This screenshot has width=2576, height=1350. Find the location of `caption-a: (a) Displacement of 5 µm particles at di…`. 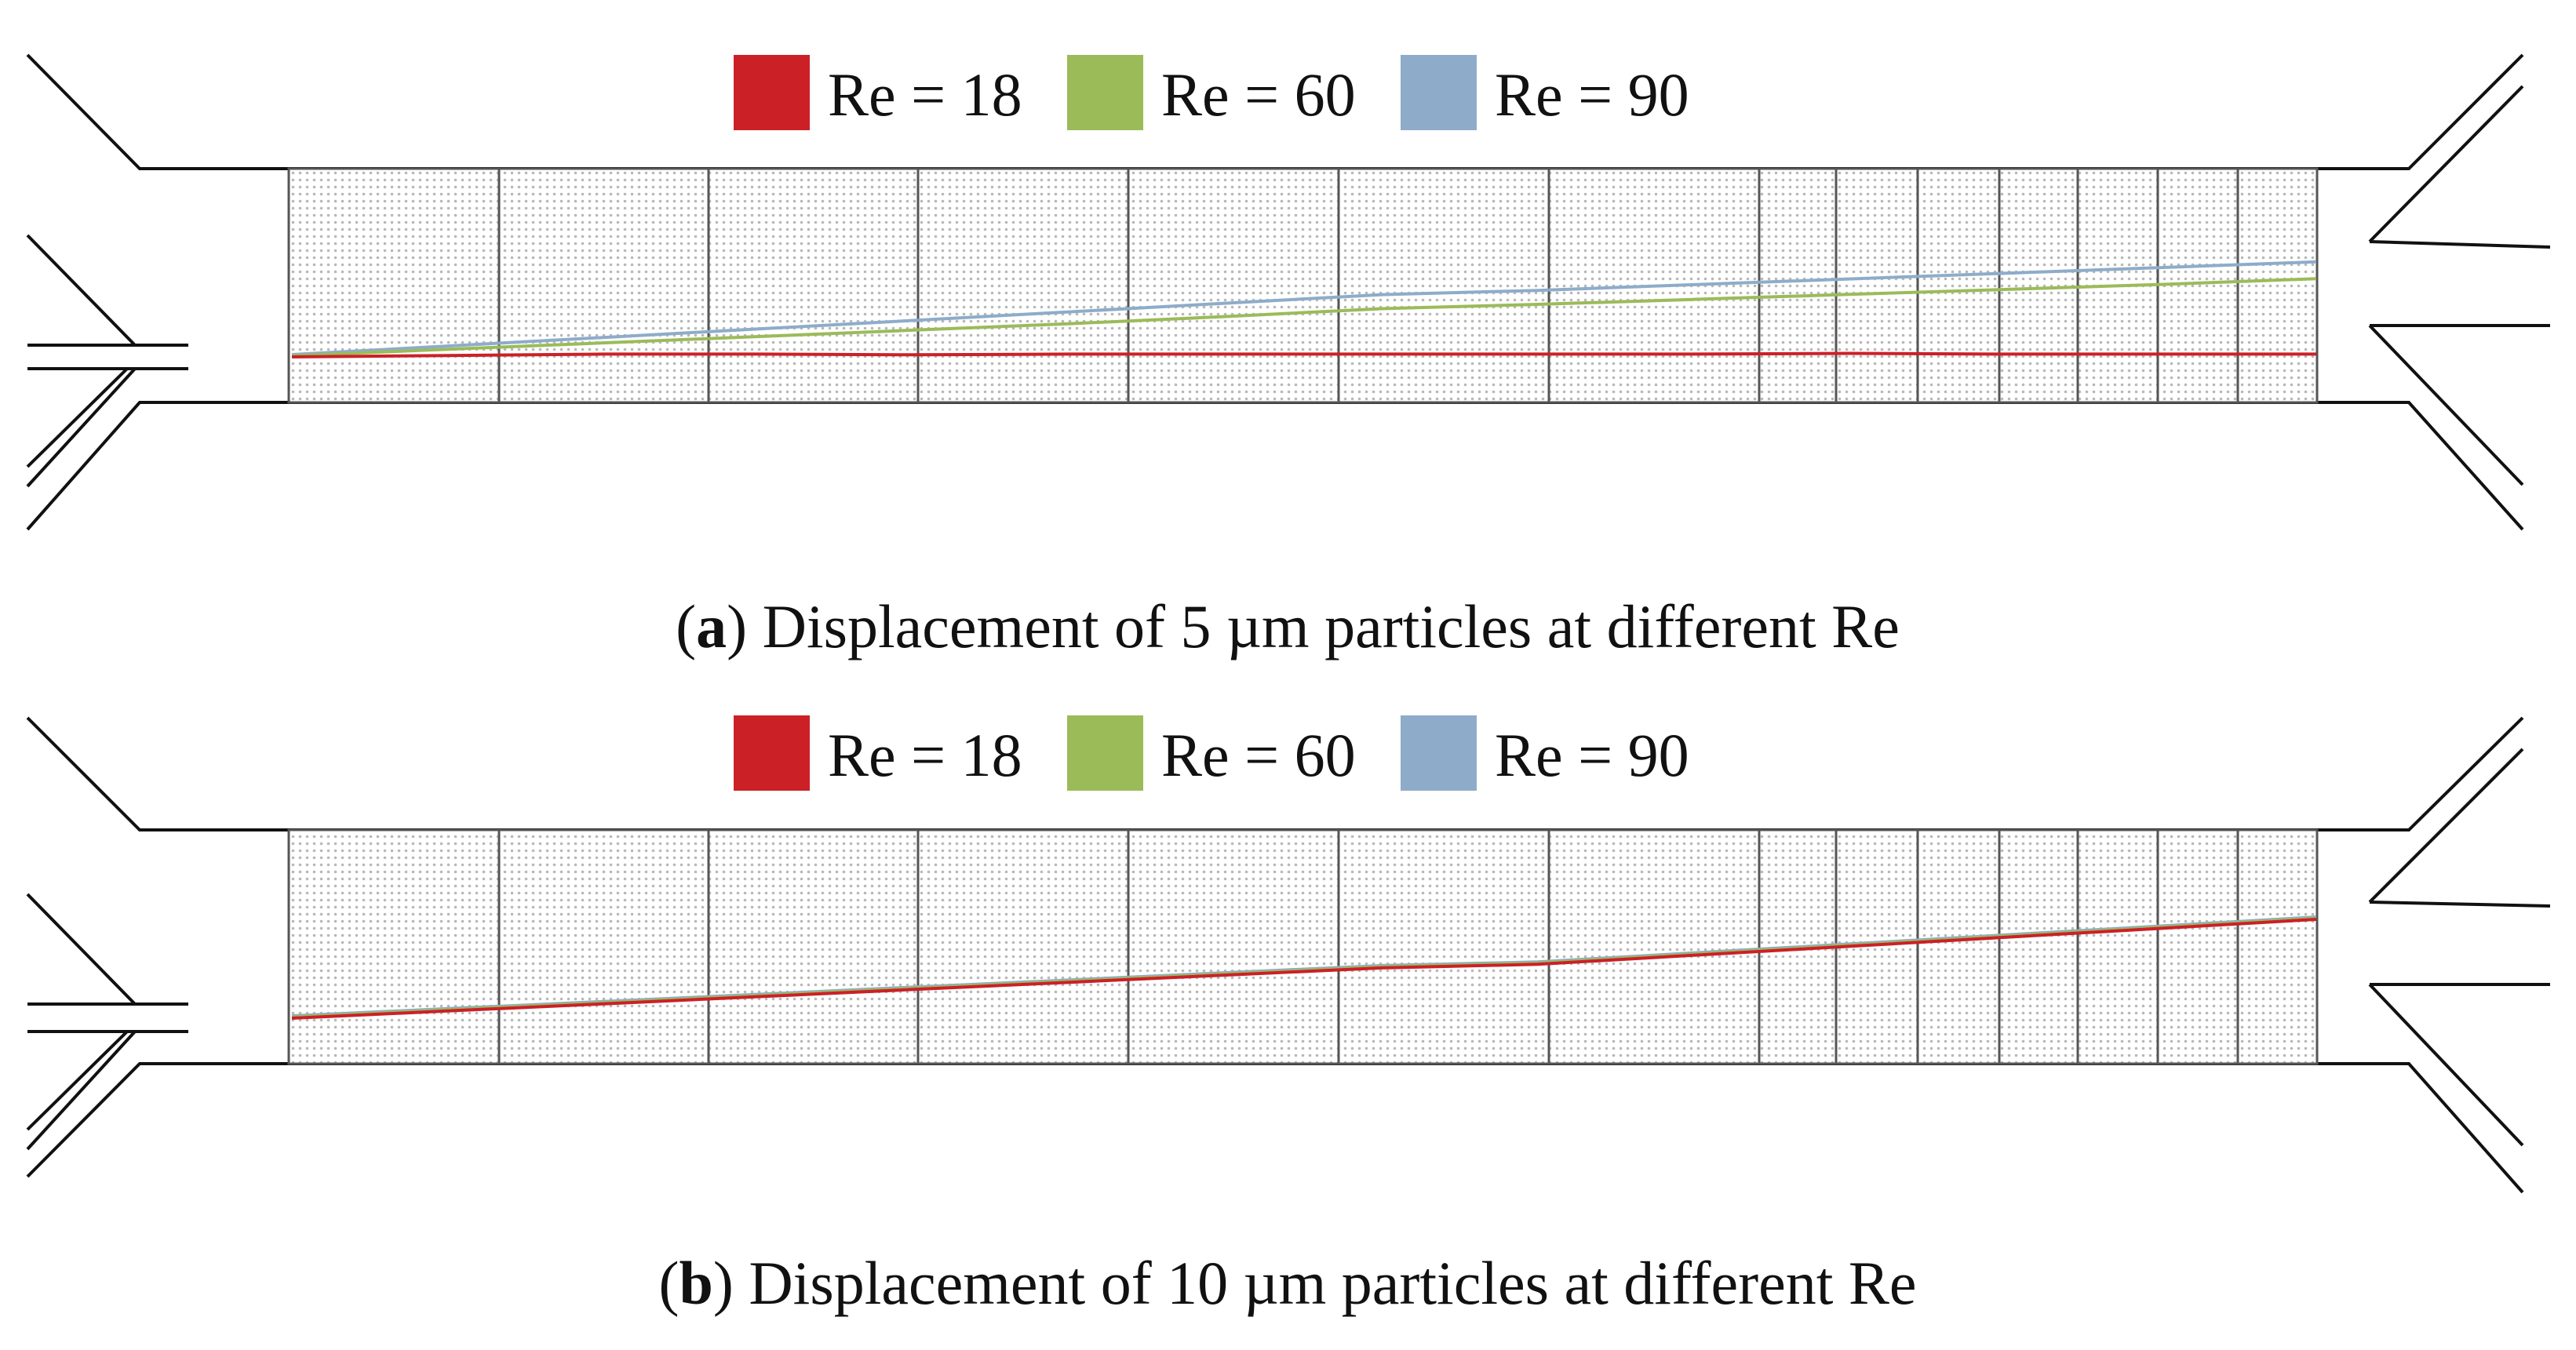

caption-a: (a) Displacement of 5 µm particles at di… is located at coordinates (1288, 626).